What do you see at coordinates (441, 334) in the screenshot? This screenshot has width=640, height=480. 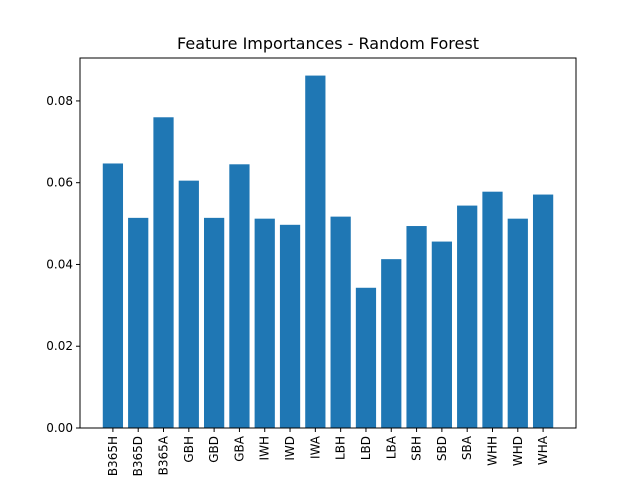 I see `bar-sbd` at bounding box center [441, 334].